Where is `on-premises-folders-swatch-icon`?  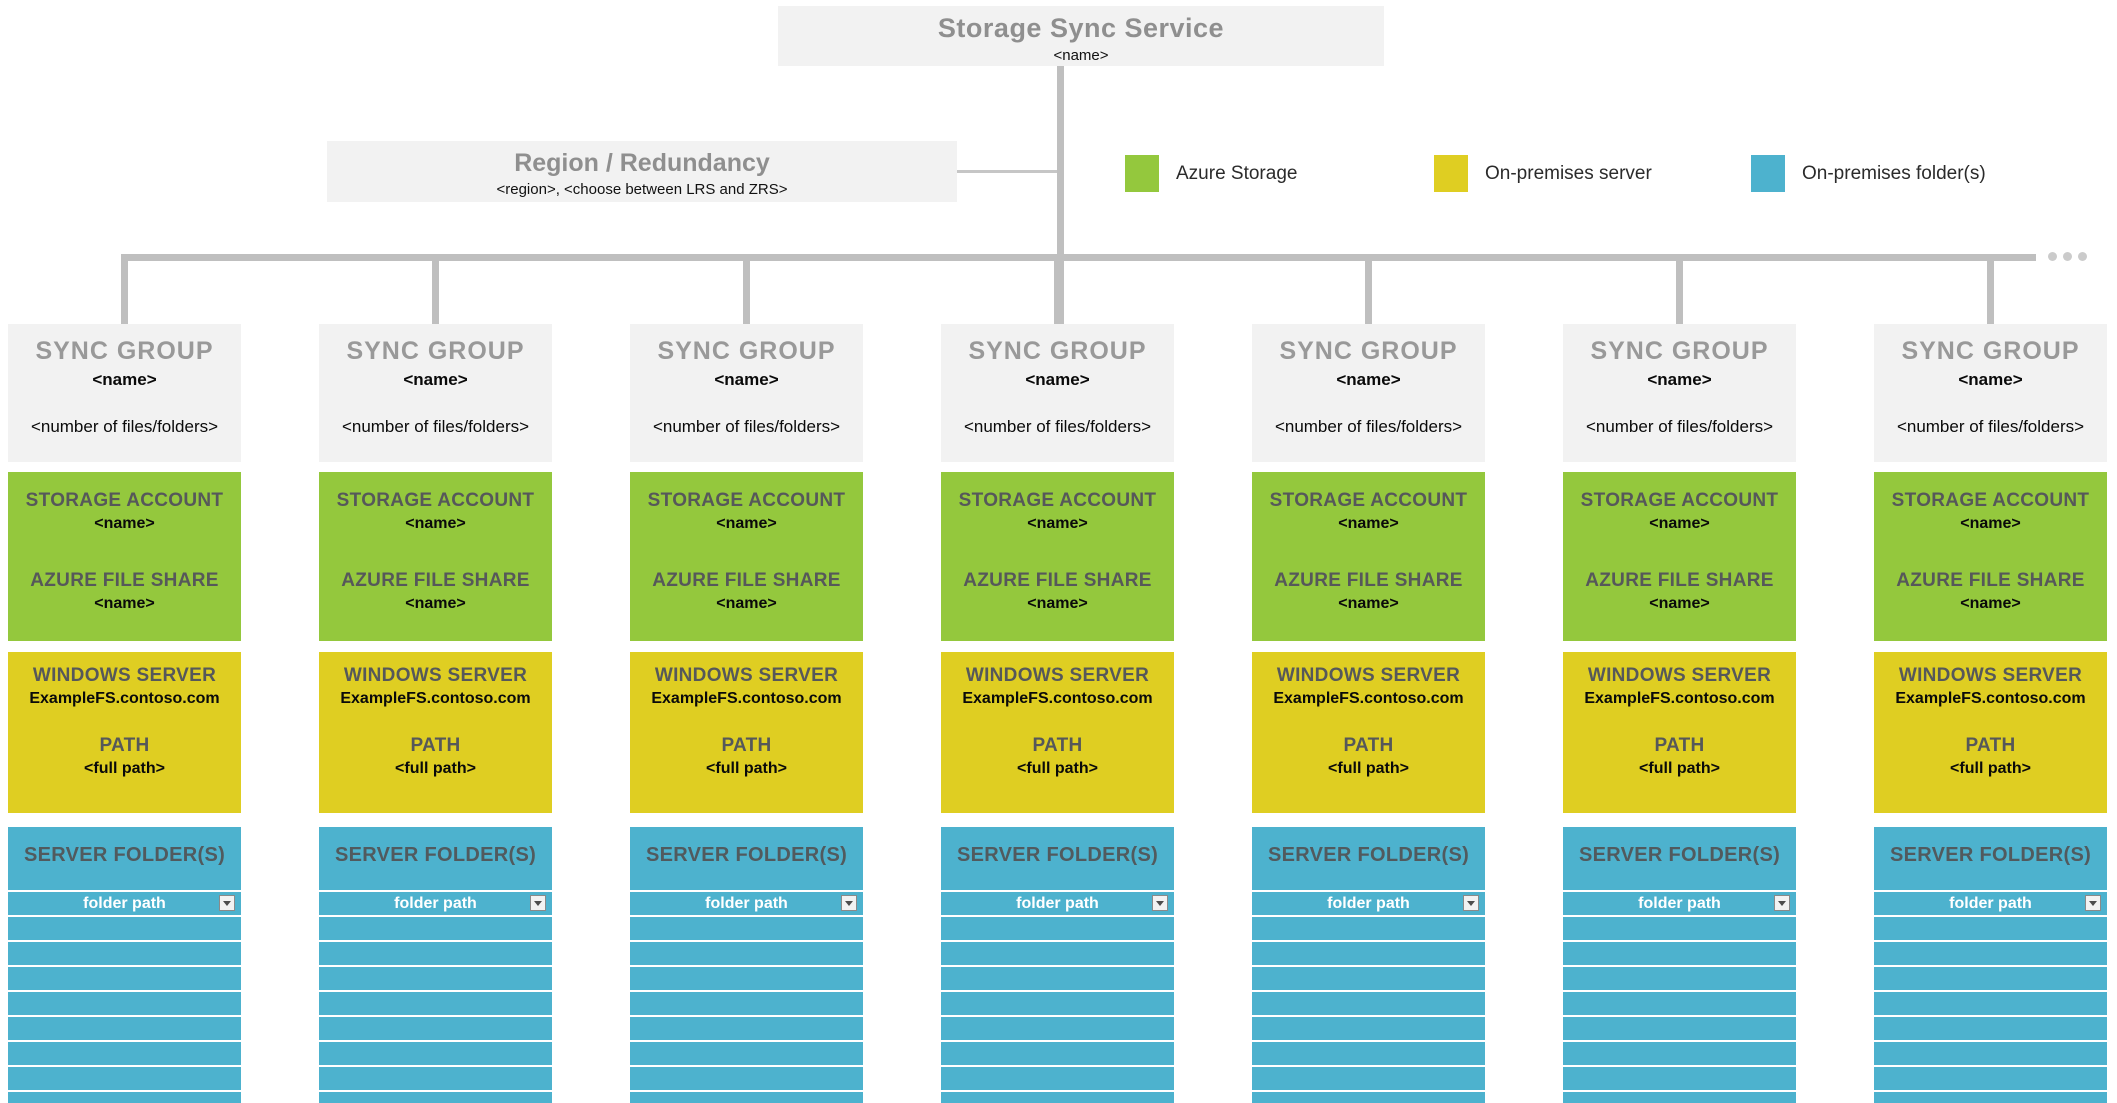
on-premises-folders-swatch-icon is located at coordinates (1768, 173).